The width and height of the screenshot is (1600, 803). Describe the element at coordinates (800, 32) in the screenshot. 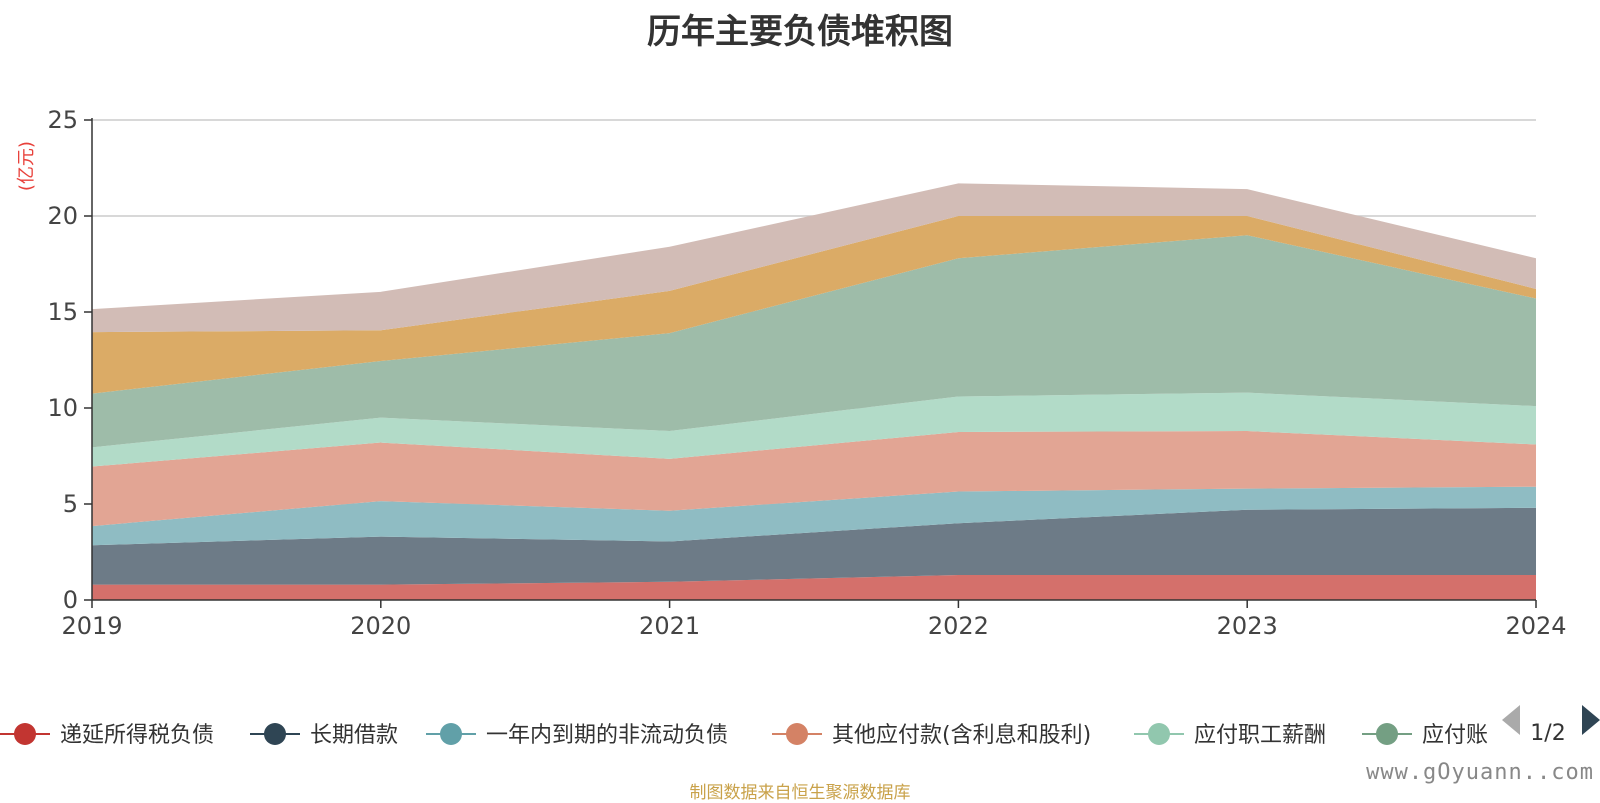

I see `chart-title: 历年主要负债堆积图` at that location.